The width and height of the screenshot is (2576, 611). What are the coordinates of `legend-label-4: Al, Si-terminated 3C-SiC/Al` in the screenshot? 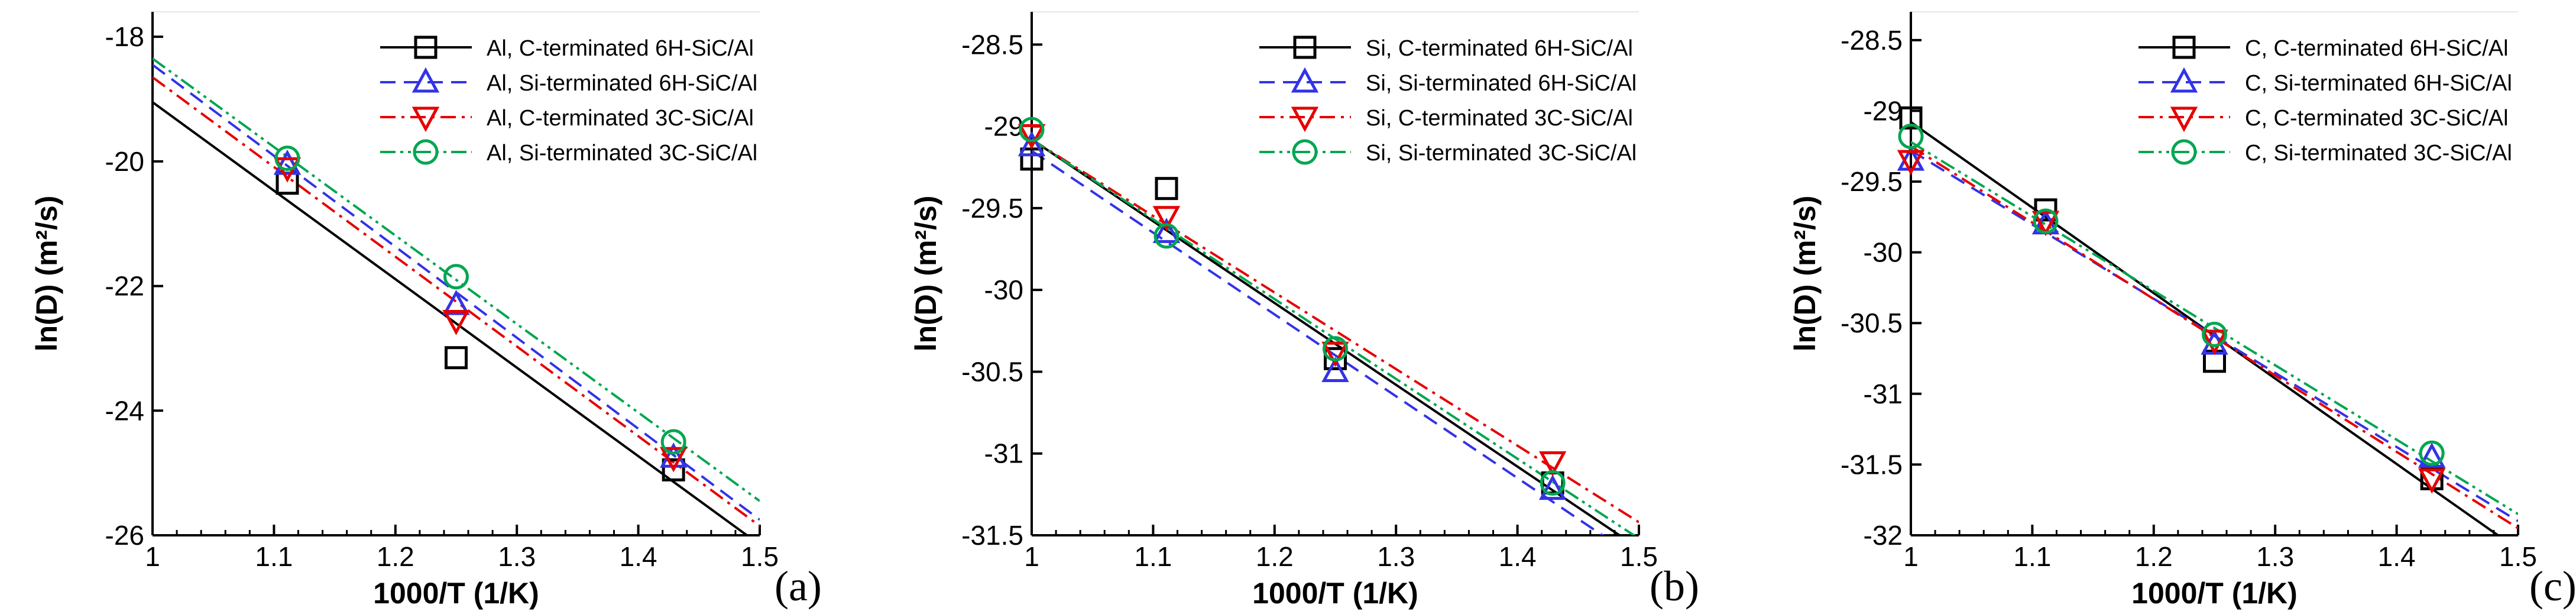 It's located at (622, 153).